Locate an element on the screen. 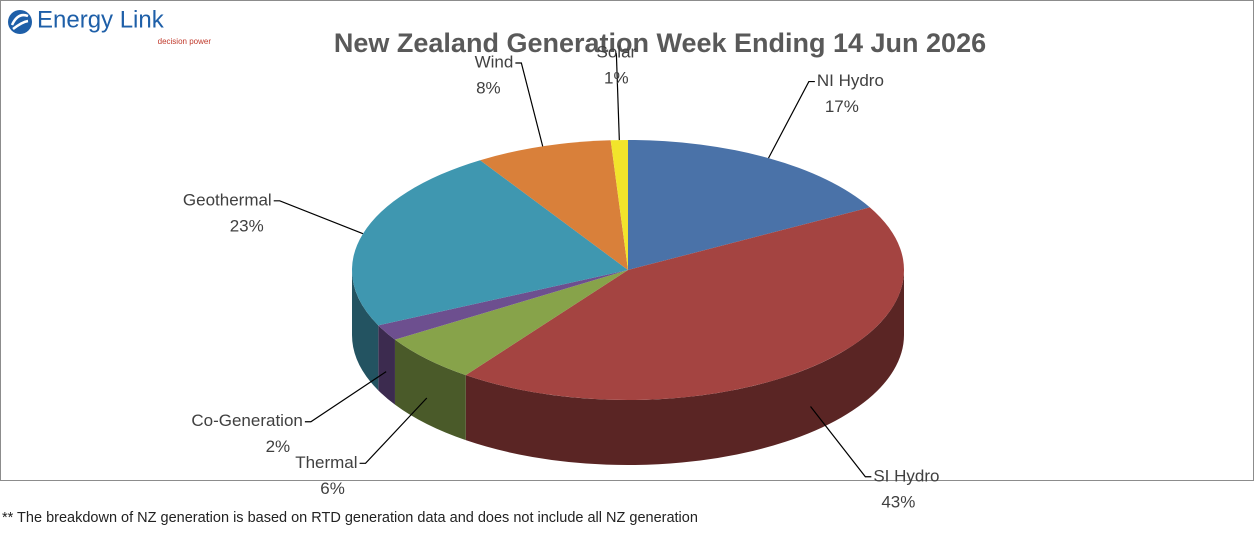 The width and height of the screenshot is (1254, 533). logo-tagline: decision power is located at coordinates (185, 41).